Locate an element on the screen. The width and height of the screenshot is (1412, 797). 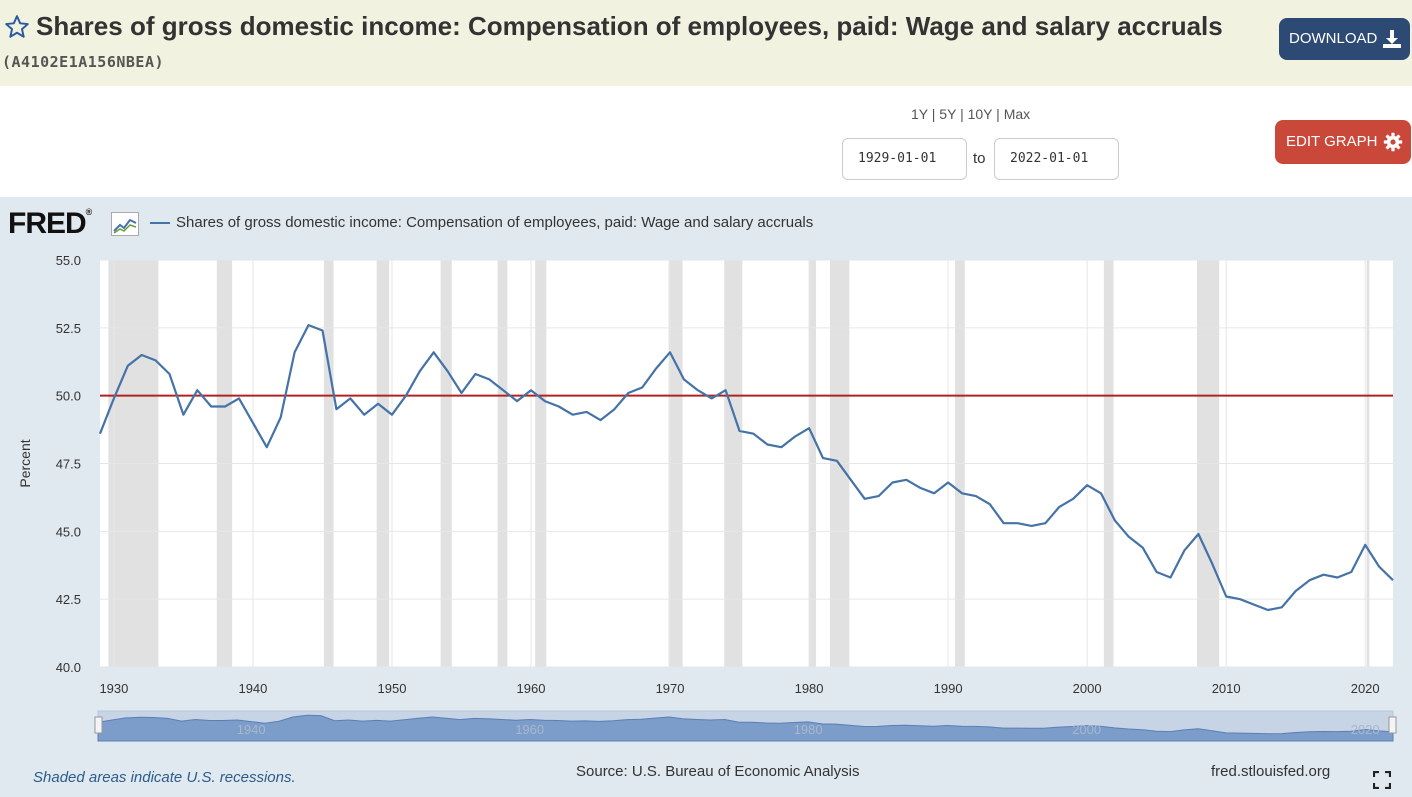
star-icon is located at coordinates (17, 27).